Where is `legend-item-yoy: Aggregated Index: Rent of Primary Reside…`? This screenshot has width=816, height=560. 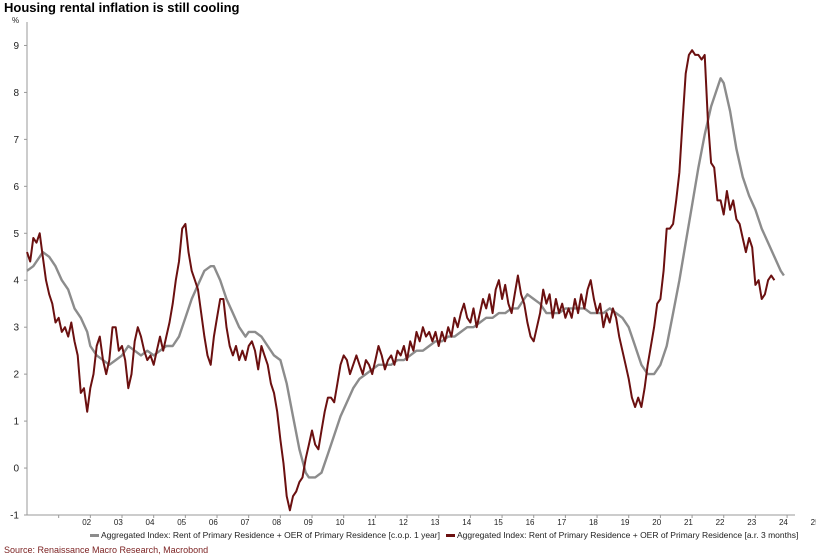
legend-item-yoy: Aggregated Index: Rent of Primary Reside… is located at coordinates (265, 535).